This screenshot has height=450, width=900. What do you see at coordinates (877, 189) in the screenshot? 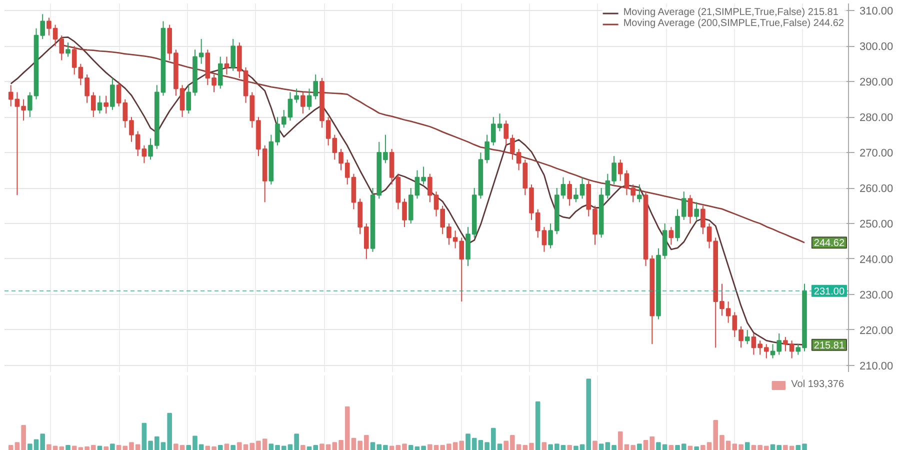
I see `y-tick-label: 260.00` at bounding box center [877, 189].